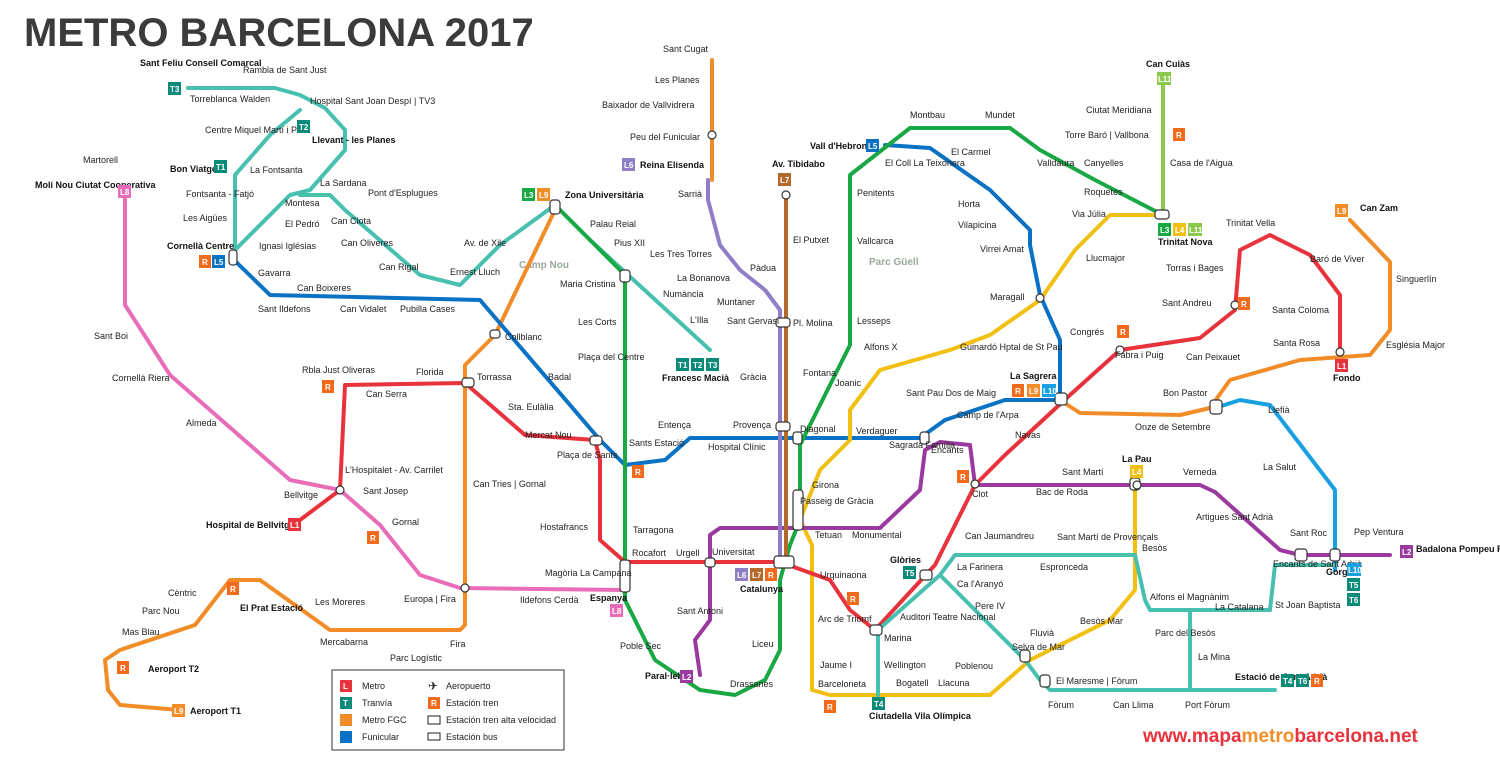 This screenshot has height=757, width=1500. I want to click on train-icon, so click(434, 703).